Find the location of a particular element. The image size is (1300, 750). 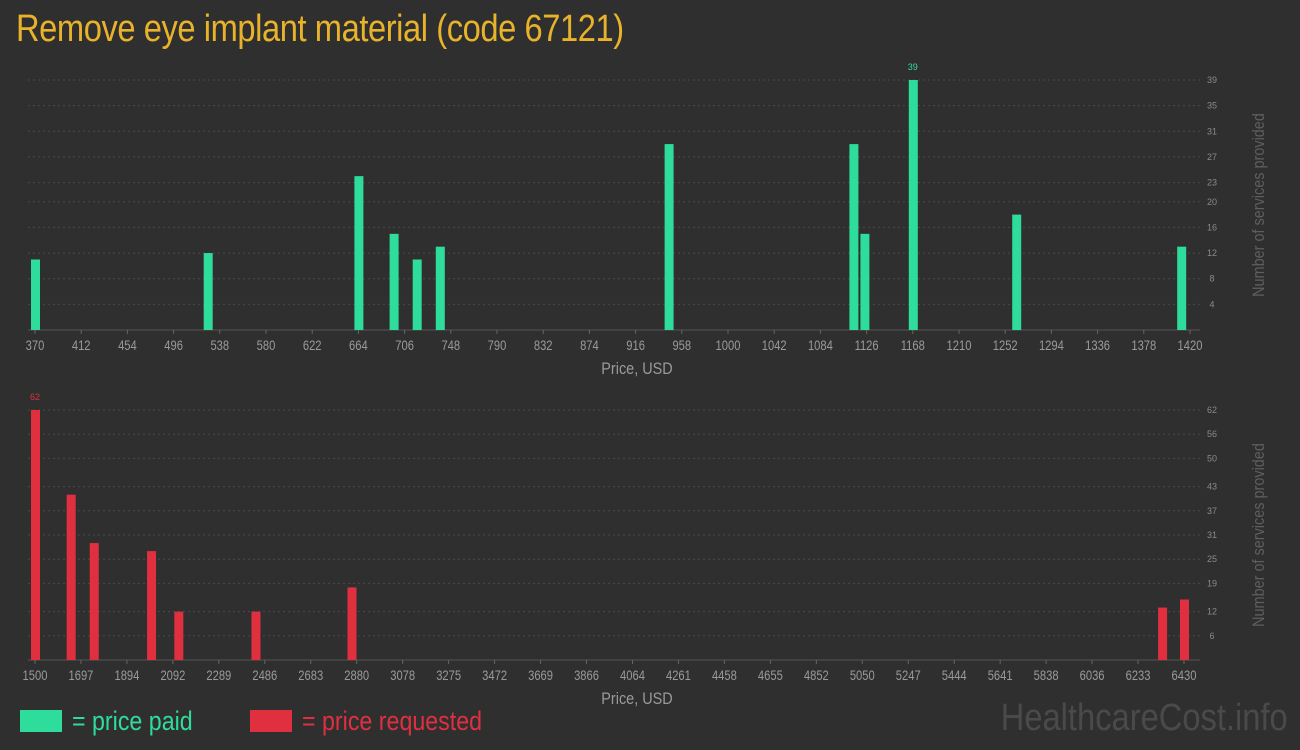

paid-xtick-label: 622 is located at coordinates (312, 345).